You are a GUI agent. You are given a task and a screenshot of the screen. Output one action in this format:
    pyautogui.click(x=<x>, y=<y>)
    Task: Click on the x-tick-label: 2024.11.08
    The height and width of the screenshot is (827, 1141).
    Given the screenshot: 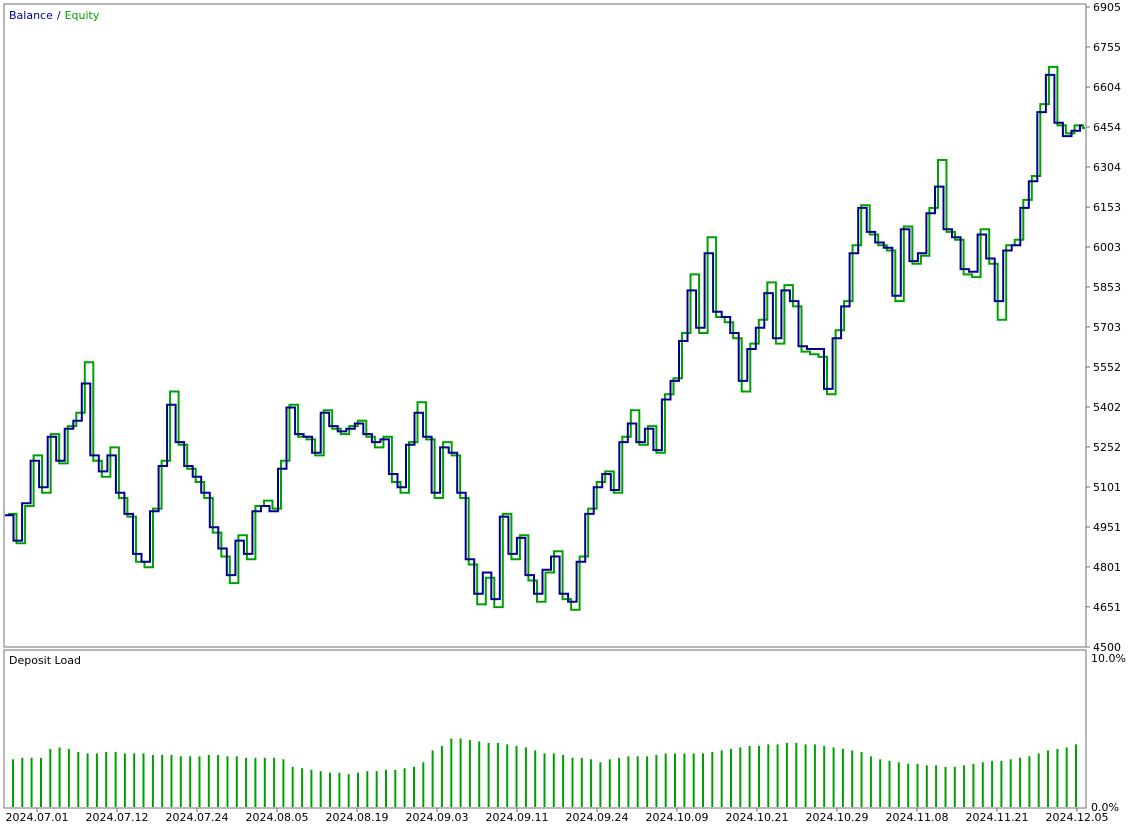 What is the action you would take?
    pyautogui.click(x=917, y=817)
    